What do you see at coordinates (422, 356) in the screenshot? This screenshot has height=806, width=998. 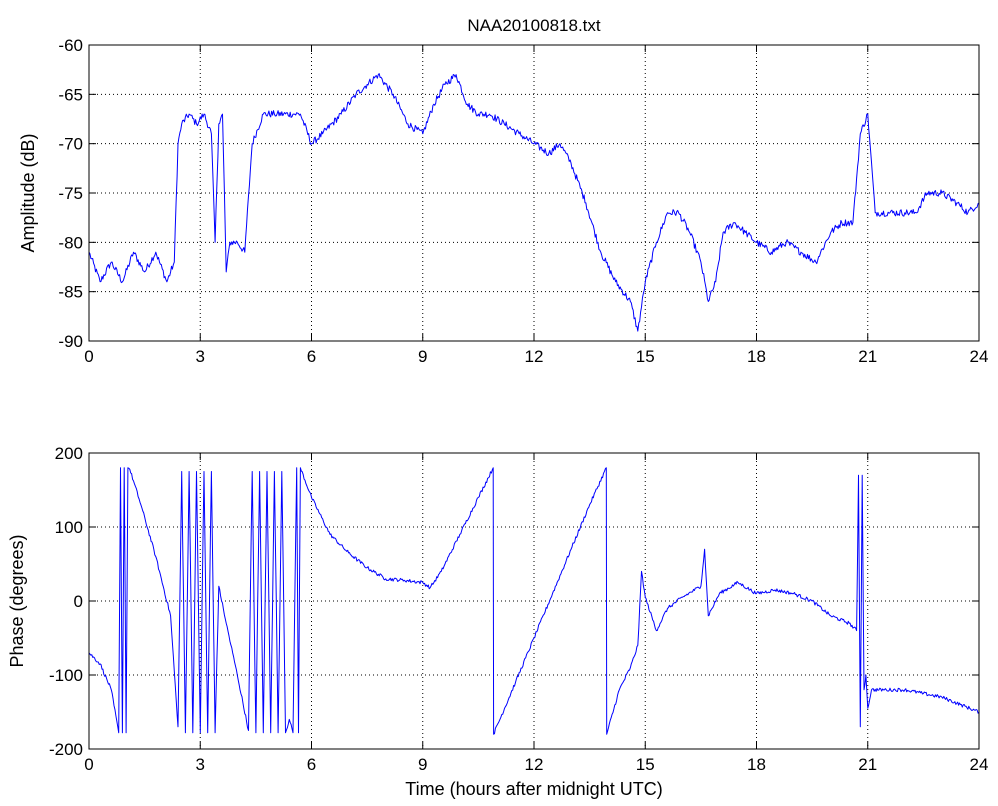 I see `amplitude-xtick-label: 9` at bounding box center [422, 356].